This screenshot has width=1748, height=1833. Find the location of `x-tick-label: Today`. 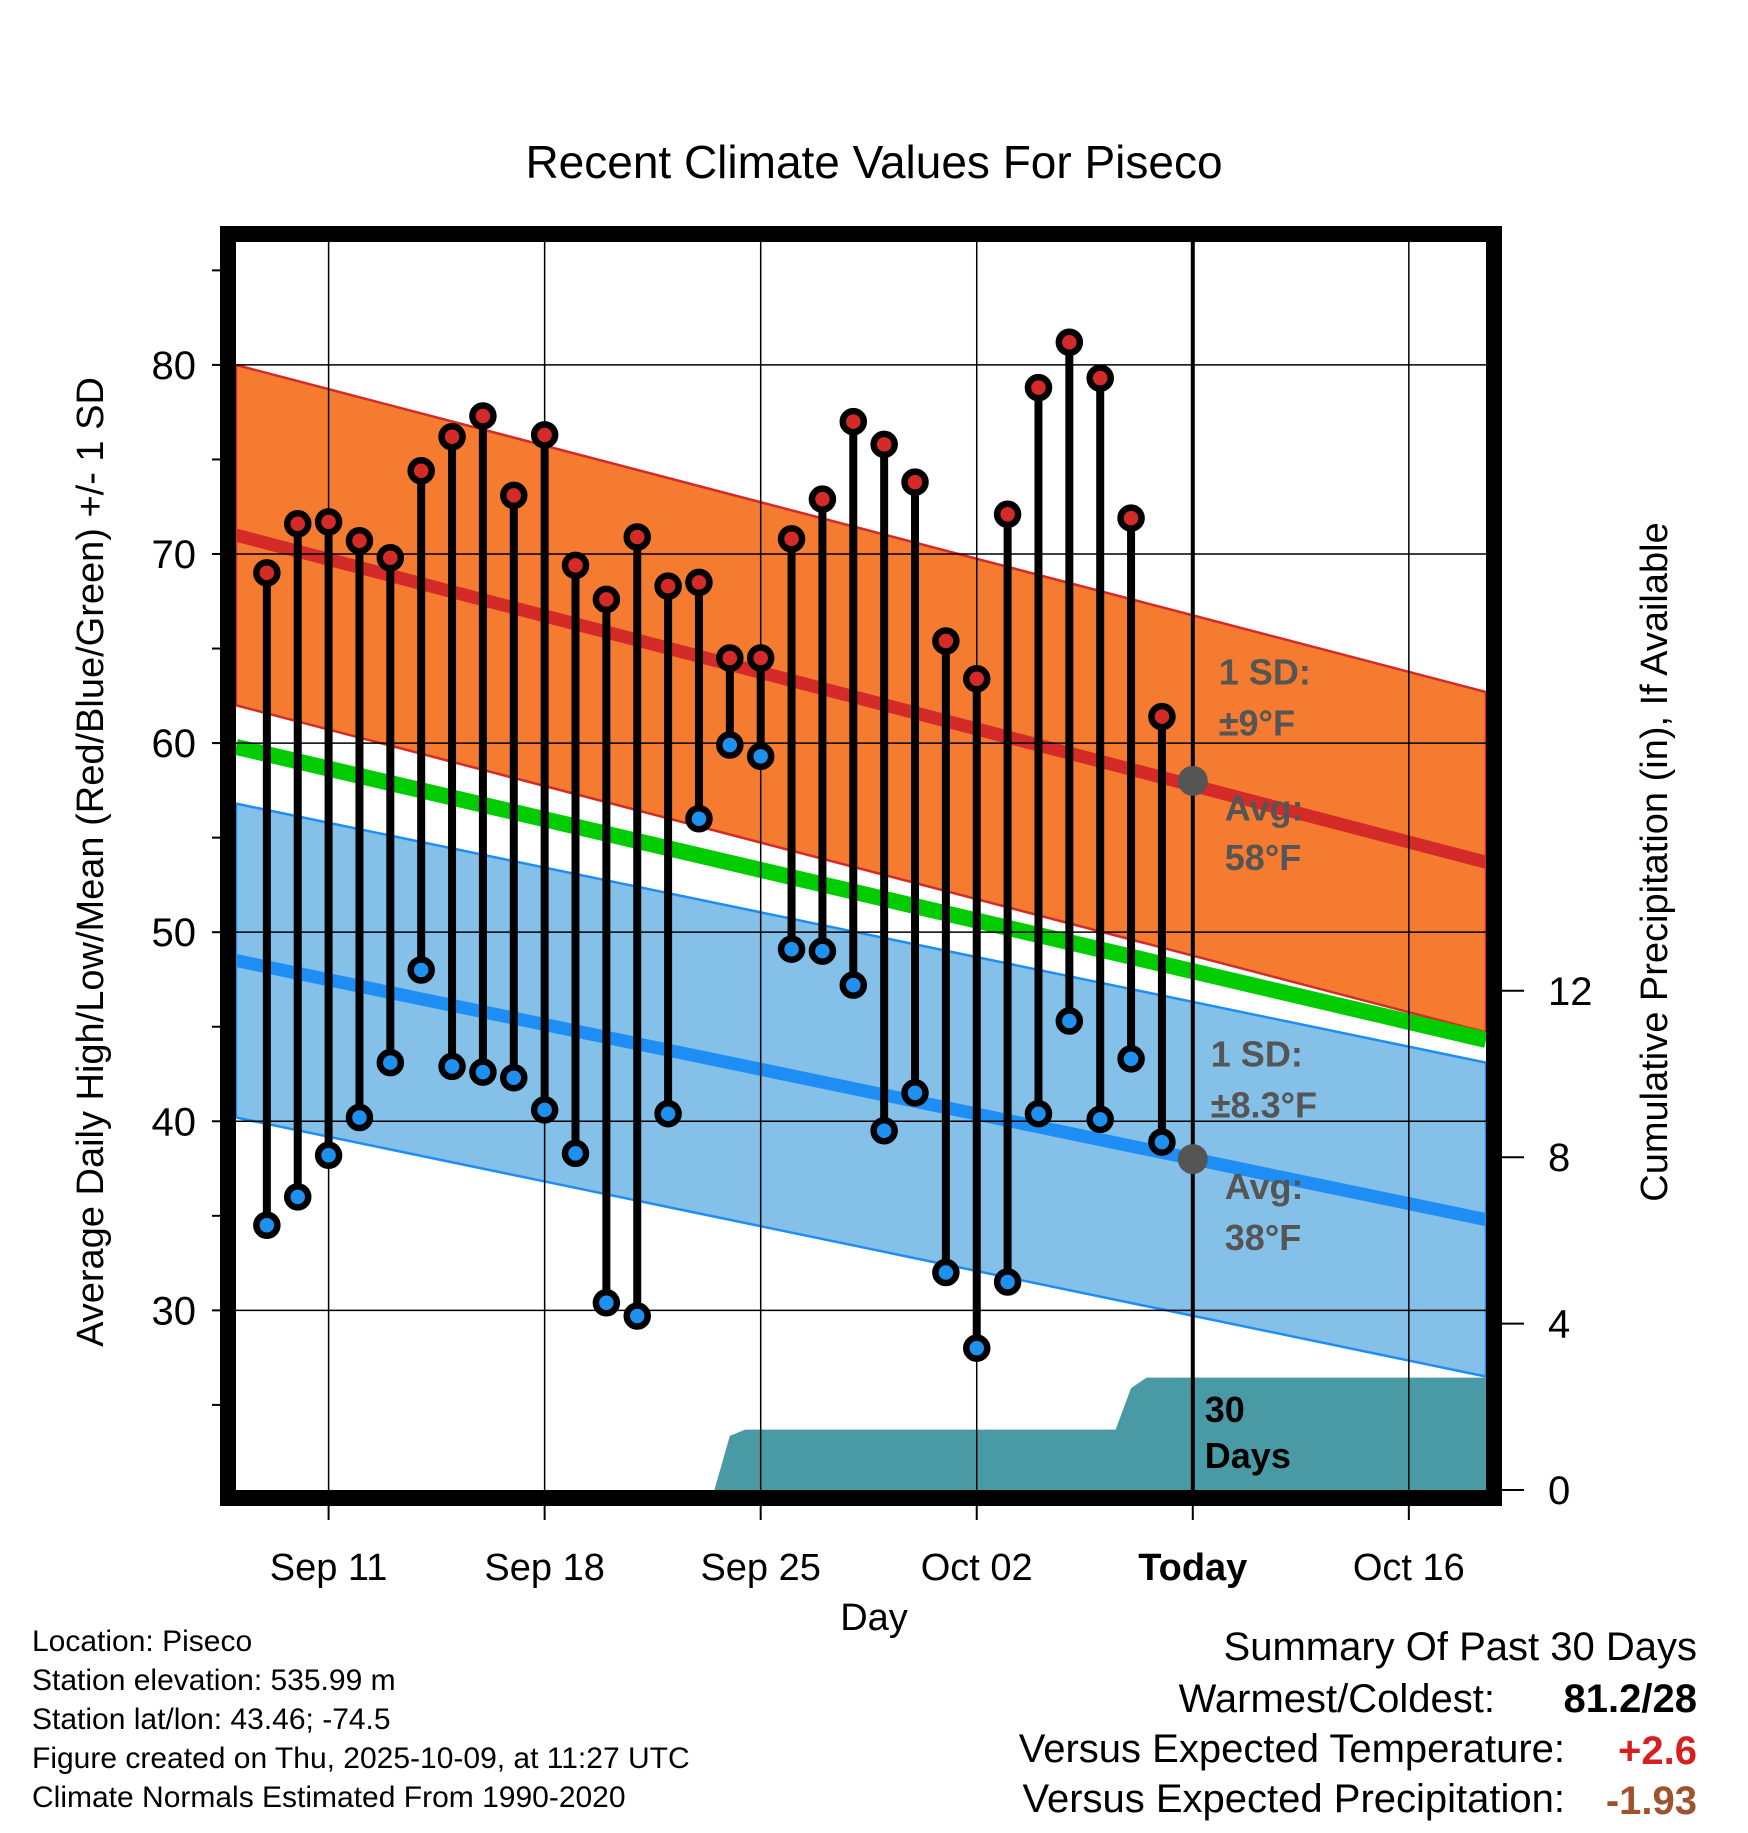

x-tick-label: Today is located at coordinates (1192, 1568).